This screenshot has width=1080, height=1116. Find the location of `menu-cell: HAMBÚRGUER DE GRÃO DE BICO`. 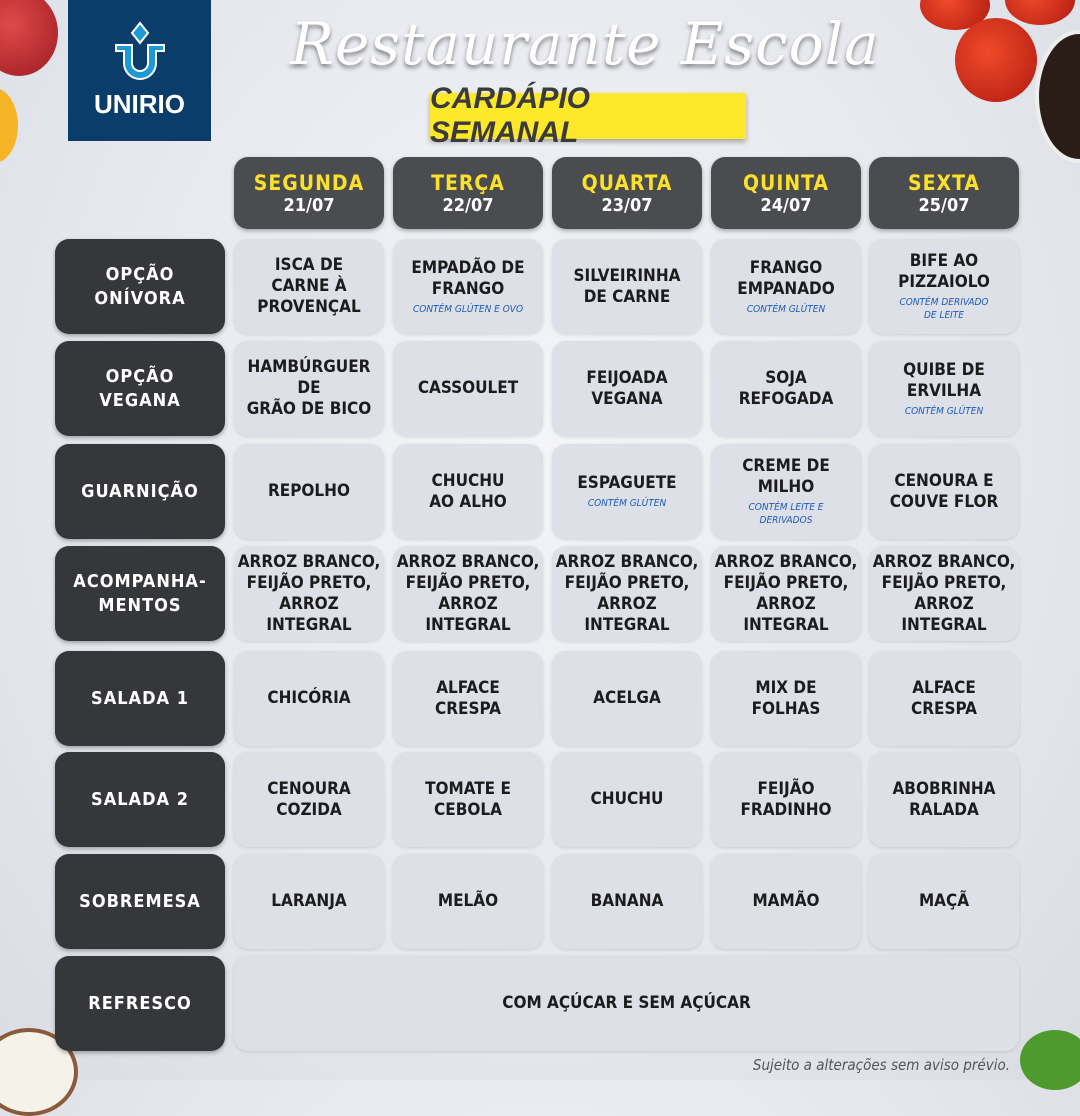

menu-cell: HAMBÚRGUER DE GRÃO DE BICO is located at coordinates (309, 388).